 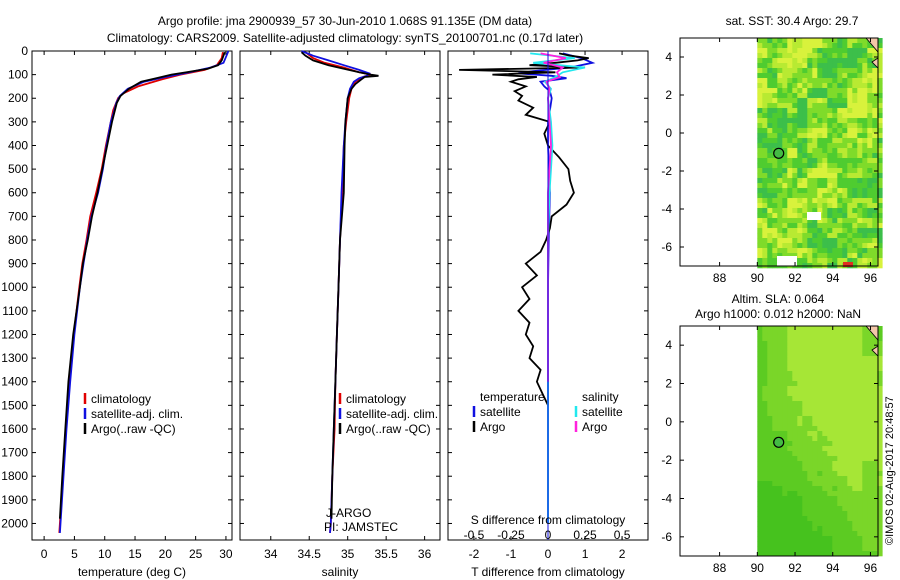 What do you see at coordinates (548, 520) in the screenshot?
I see `top-axis-label: S difference from climatology` at bounding box center [548, 520].